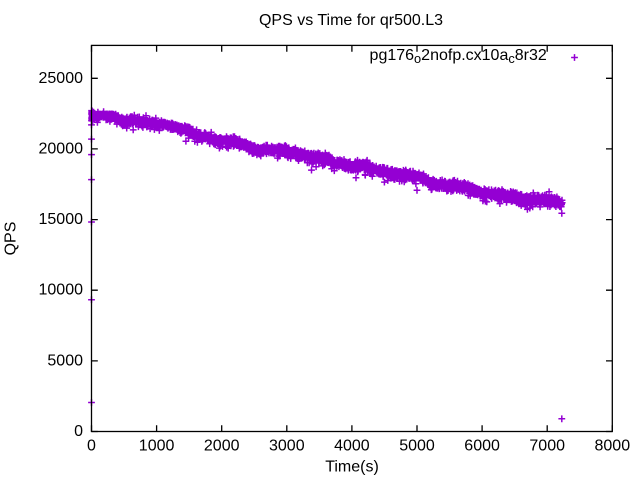 Image resolution: width=640 pixels, height=480 pixels. I want to click on svg-text: 3000, so click(287, 445).